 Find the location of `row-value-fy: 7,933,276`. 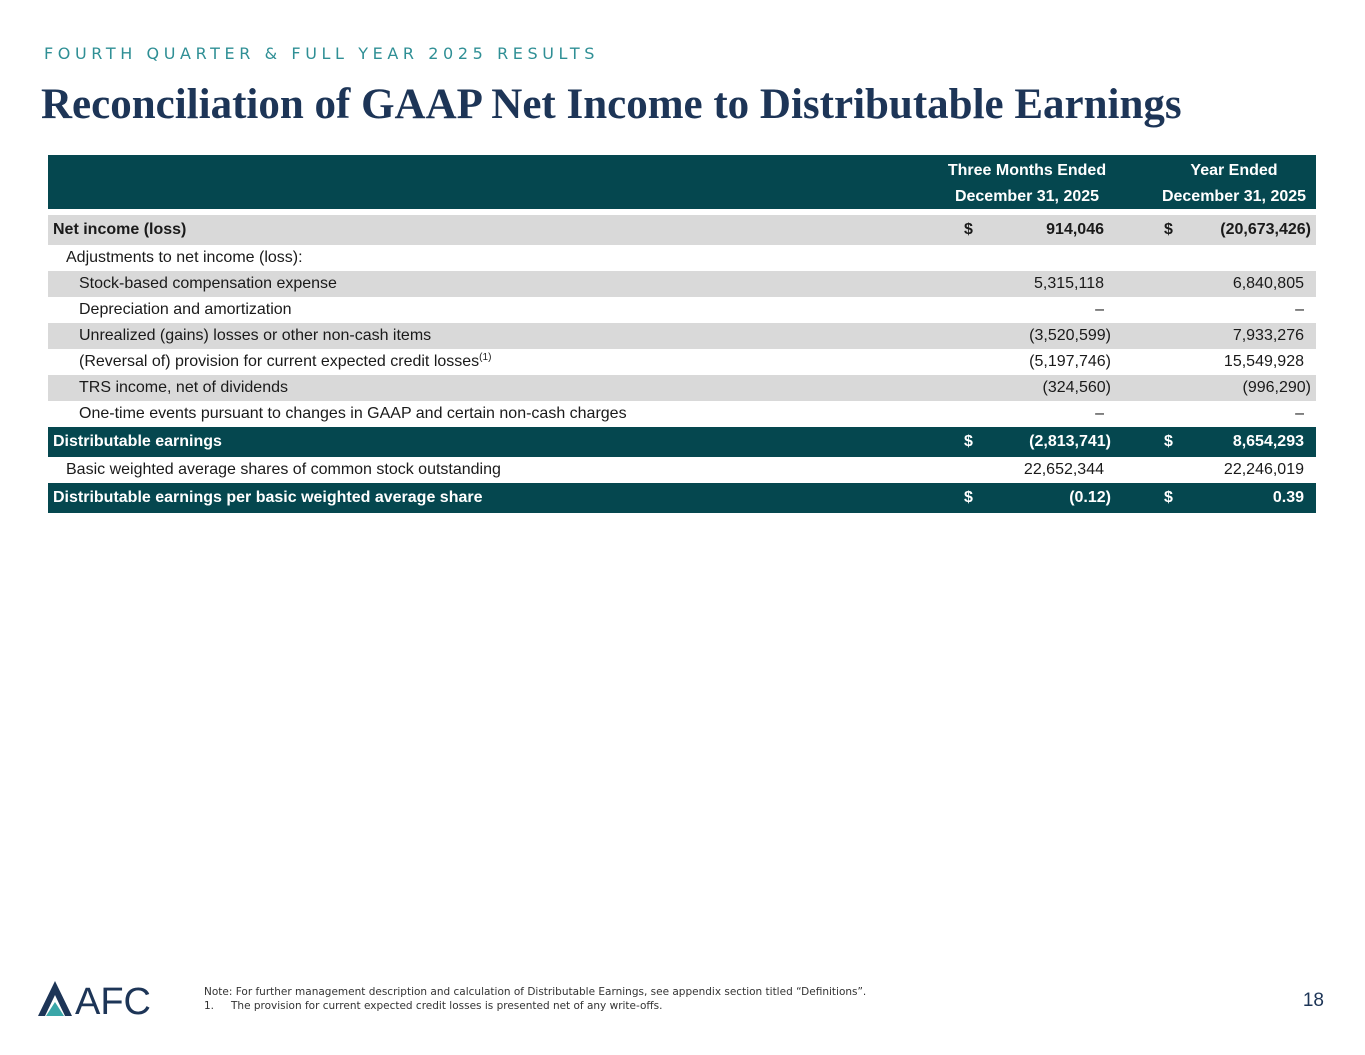

row-value-fy: 7,933,276 is located at coordinates (1268, 335).